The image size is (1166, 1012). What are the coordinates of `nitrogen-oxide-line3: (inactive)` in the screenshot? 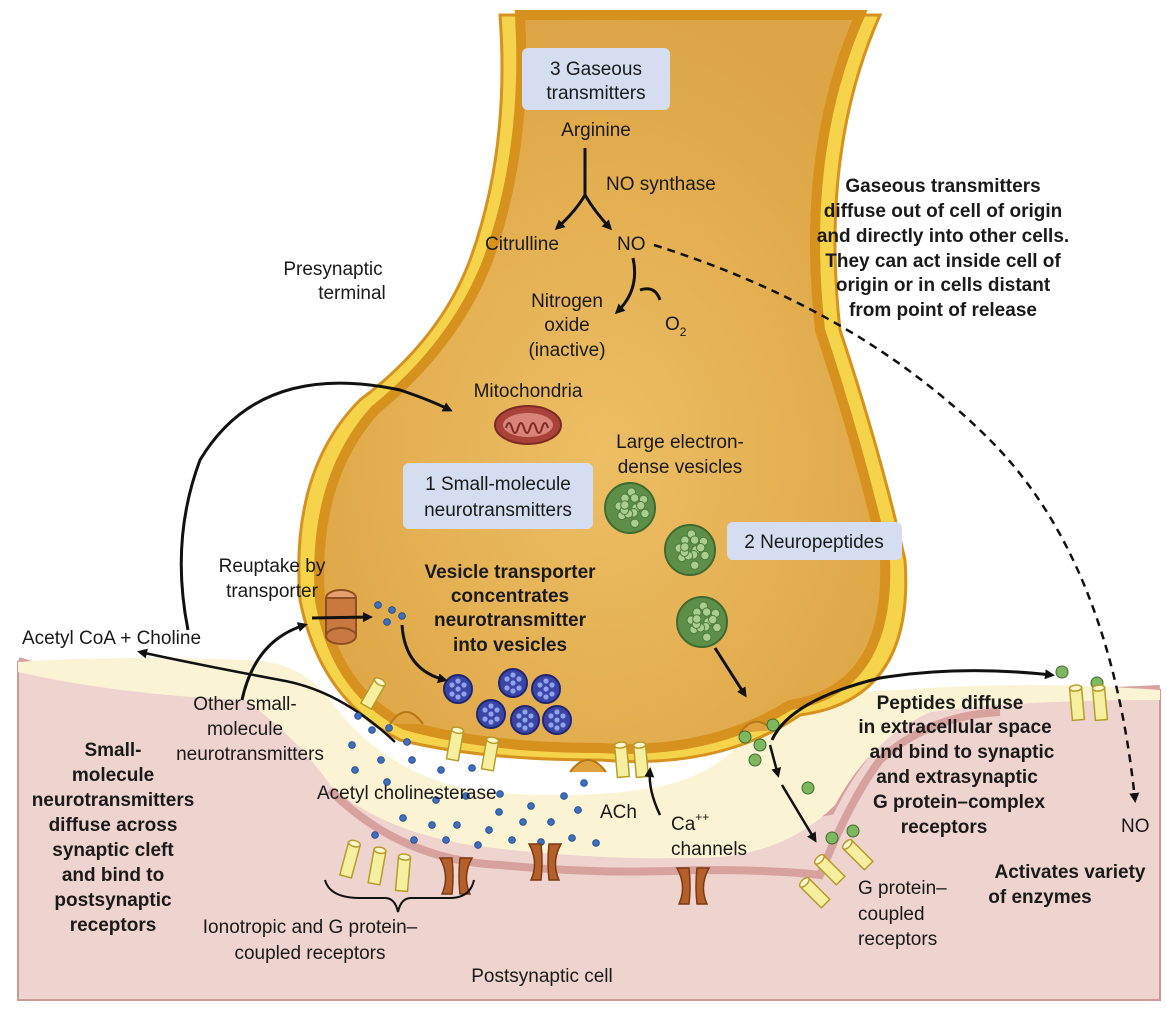 It's located at (566, 350).